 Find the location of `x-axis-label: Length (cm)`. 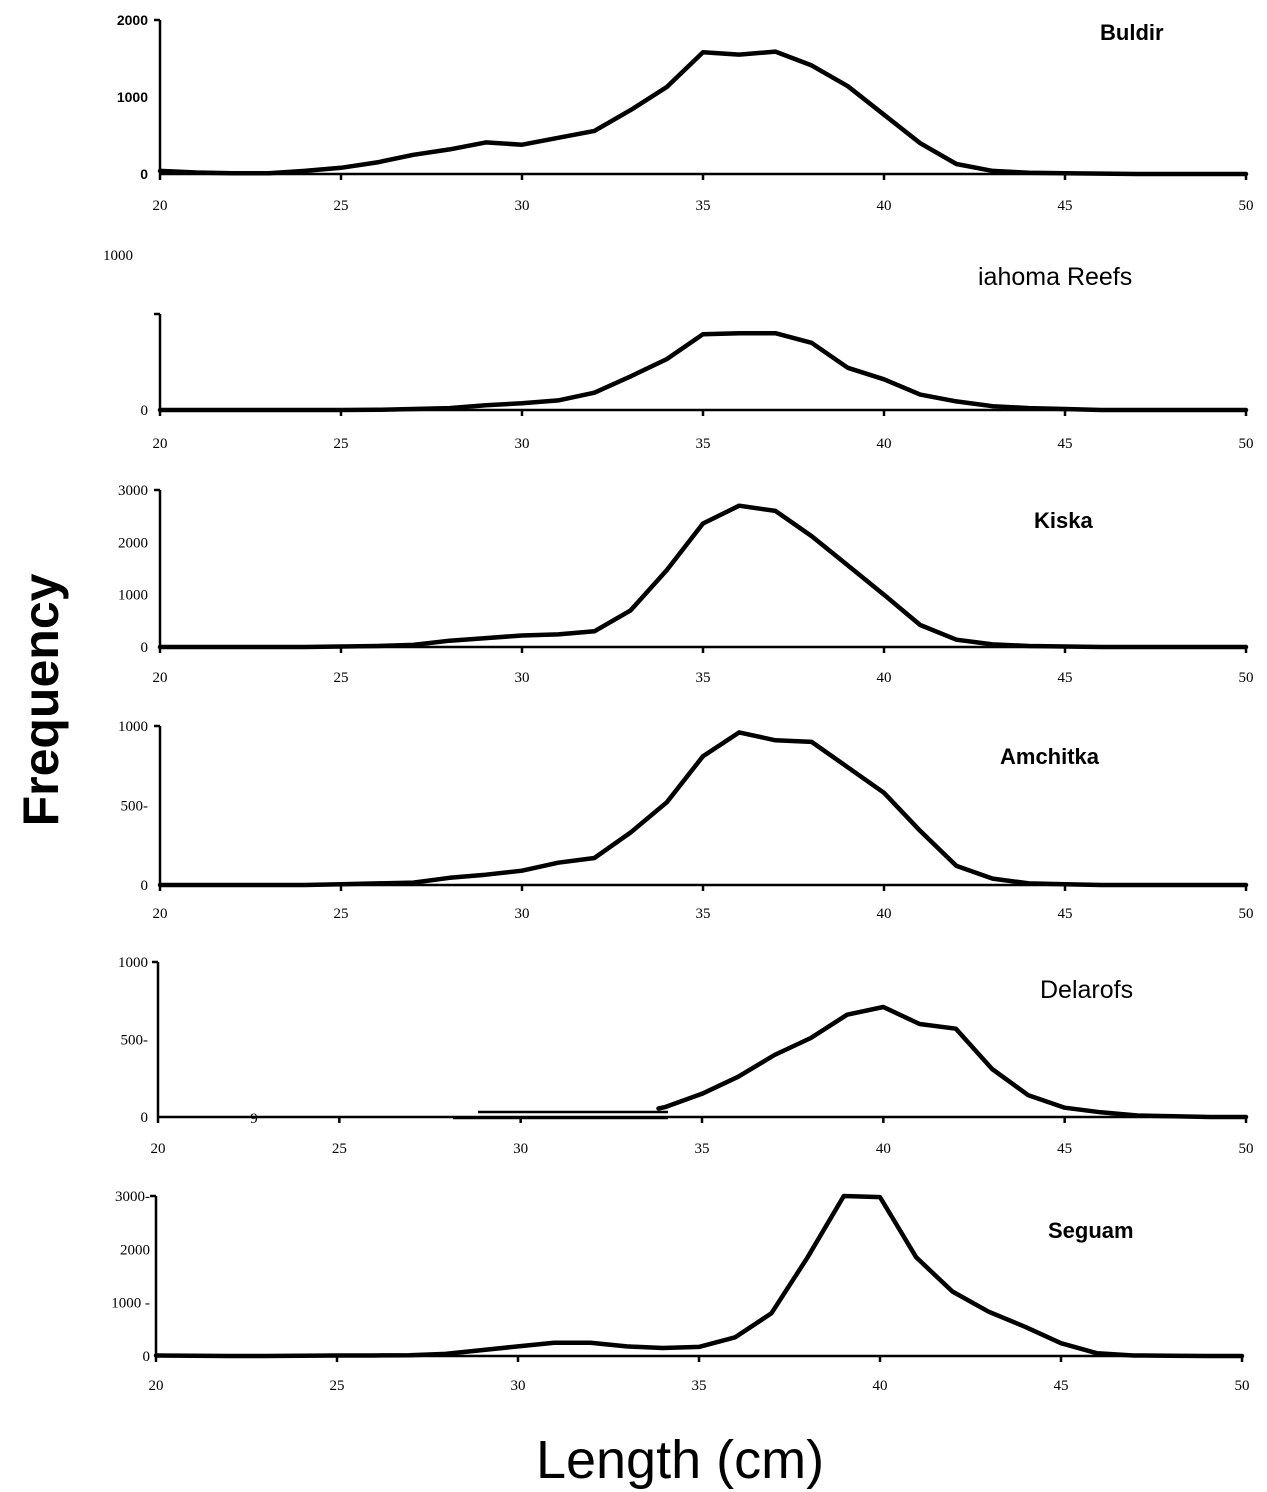

x-axis-label: Length (cm) is located at coordinates (680, 1460).